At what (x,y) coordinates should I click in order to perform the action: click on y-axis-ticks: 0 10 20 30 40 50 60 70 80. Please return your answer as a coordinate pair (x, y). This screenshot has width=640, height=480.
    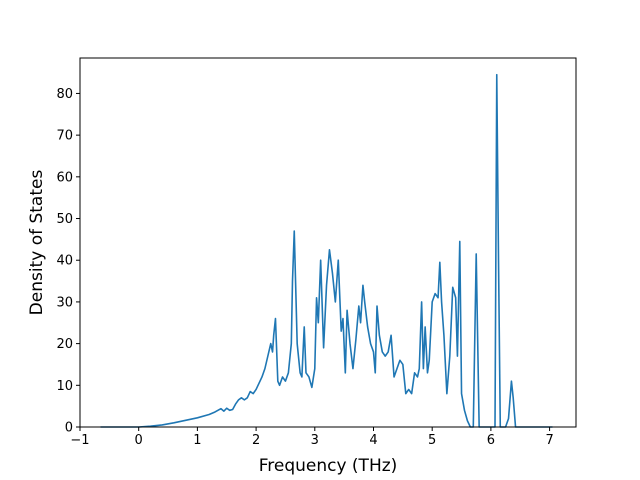
    Looking at the image, I should click on (68, 261).